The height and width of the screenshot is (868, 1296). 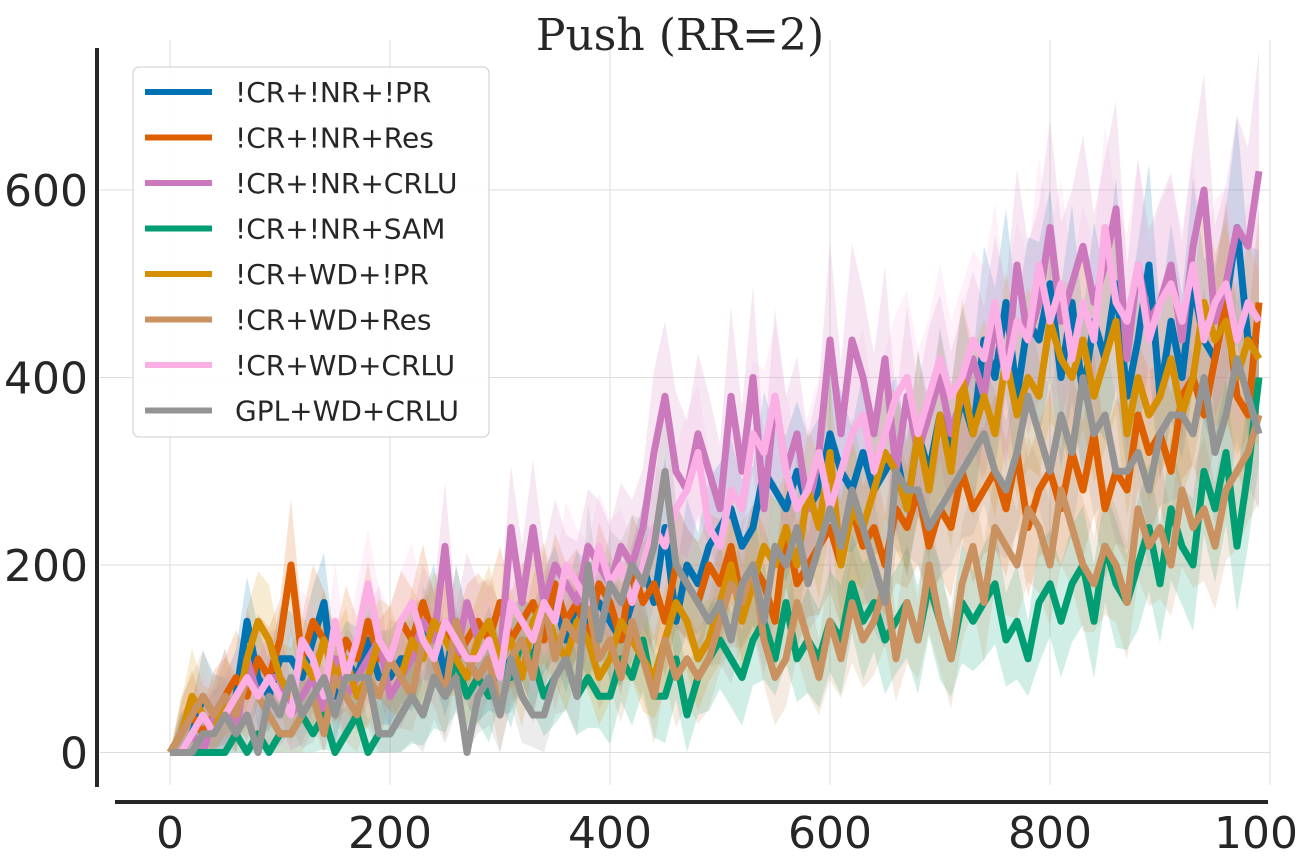 What do you see at coordinates (46, 379) in the screenshot?
I see `y-tick-label: 400` at bounding box center [46, 379].